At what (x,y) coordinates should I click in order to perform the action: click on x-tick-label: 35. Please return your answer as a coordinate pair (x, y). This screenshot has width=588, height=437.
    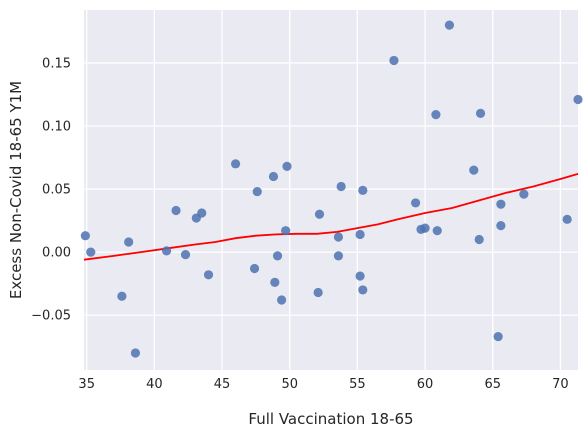
    Looking at the image, I should click on (86, 384).